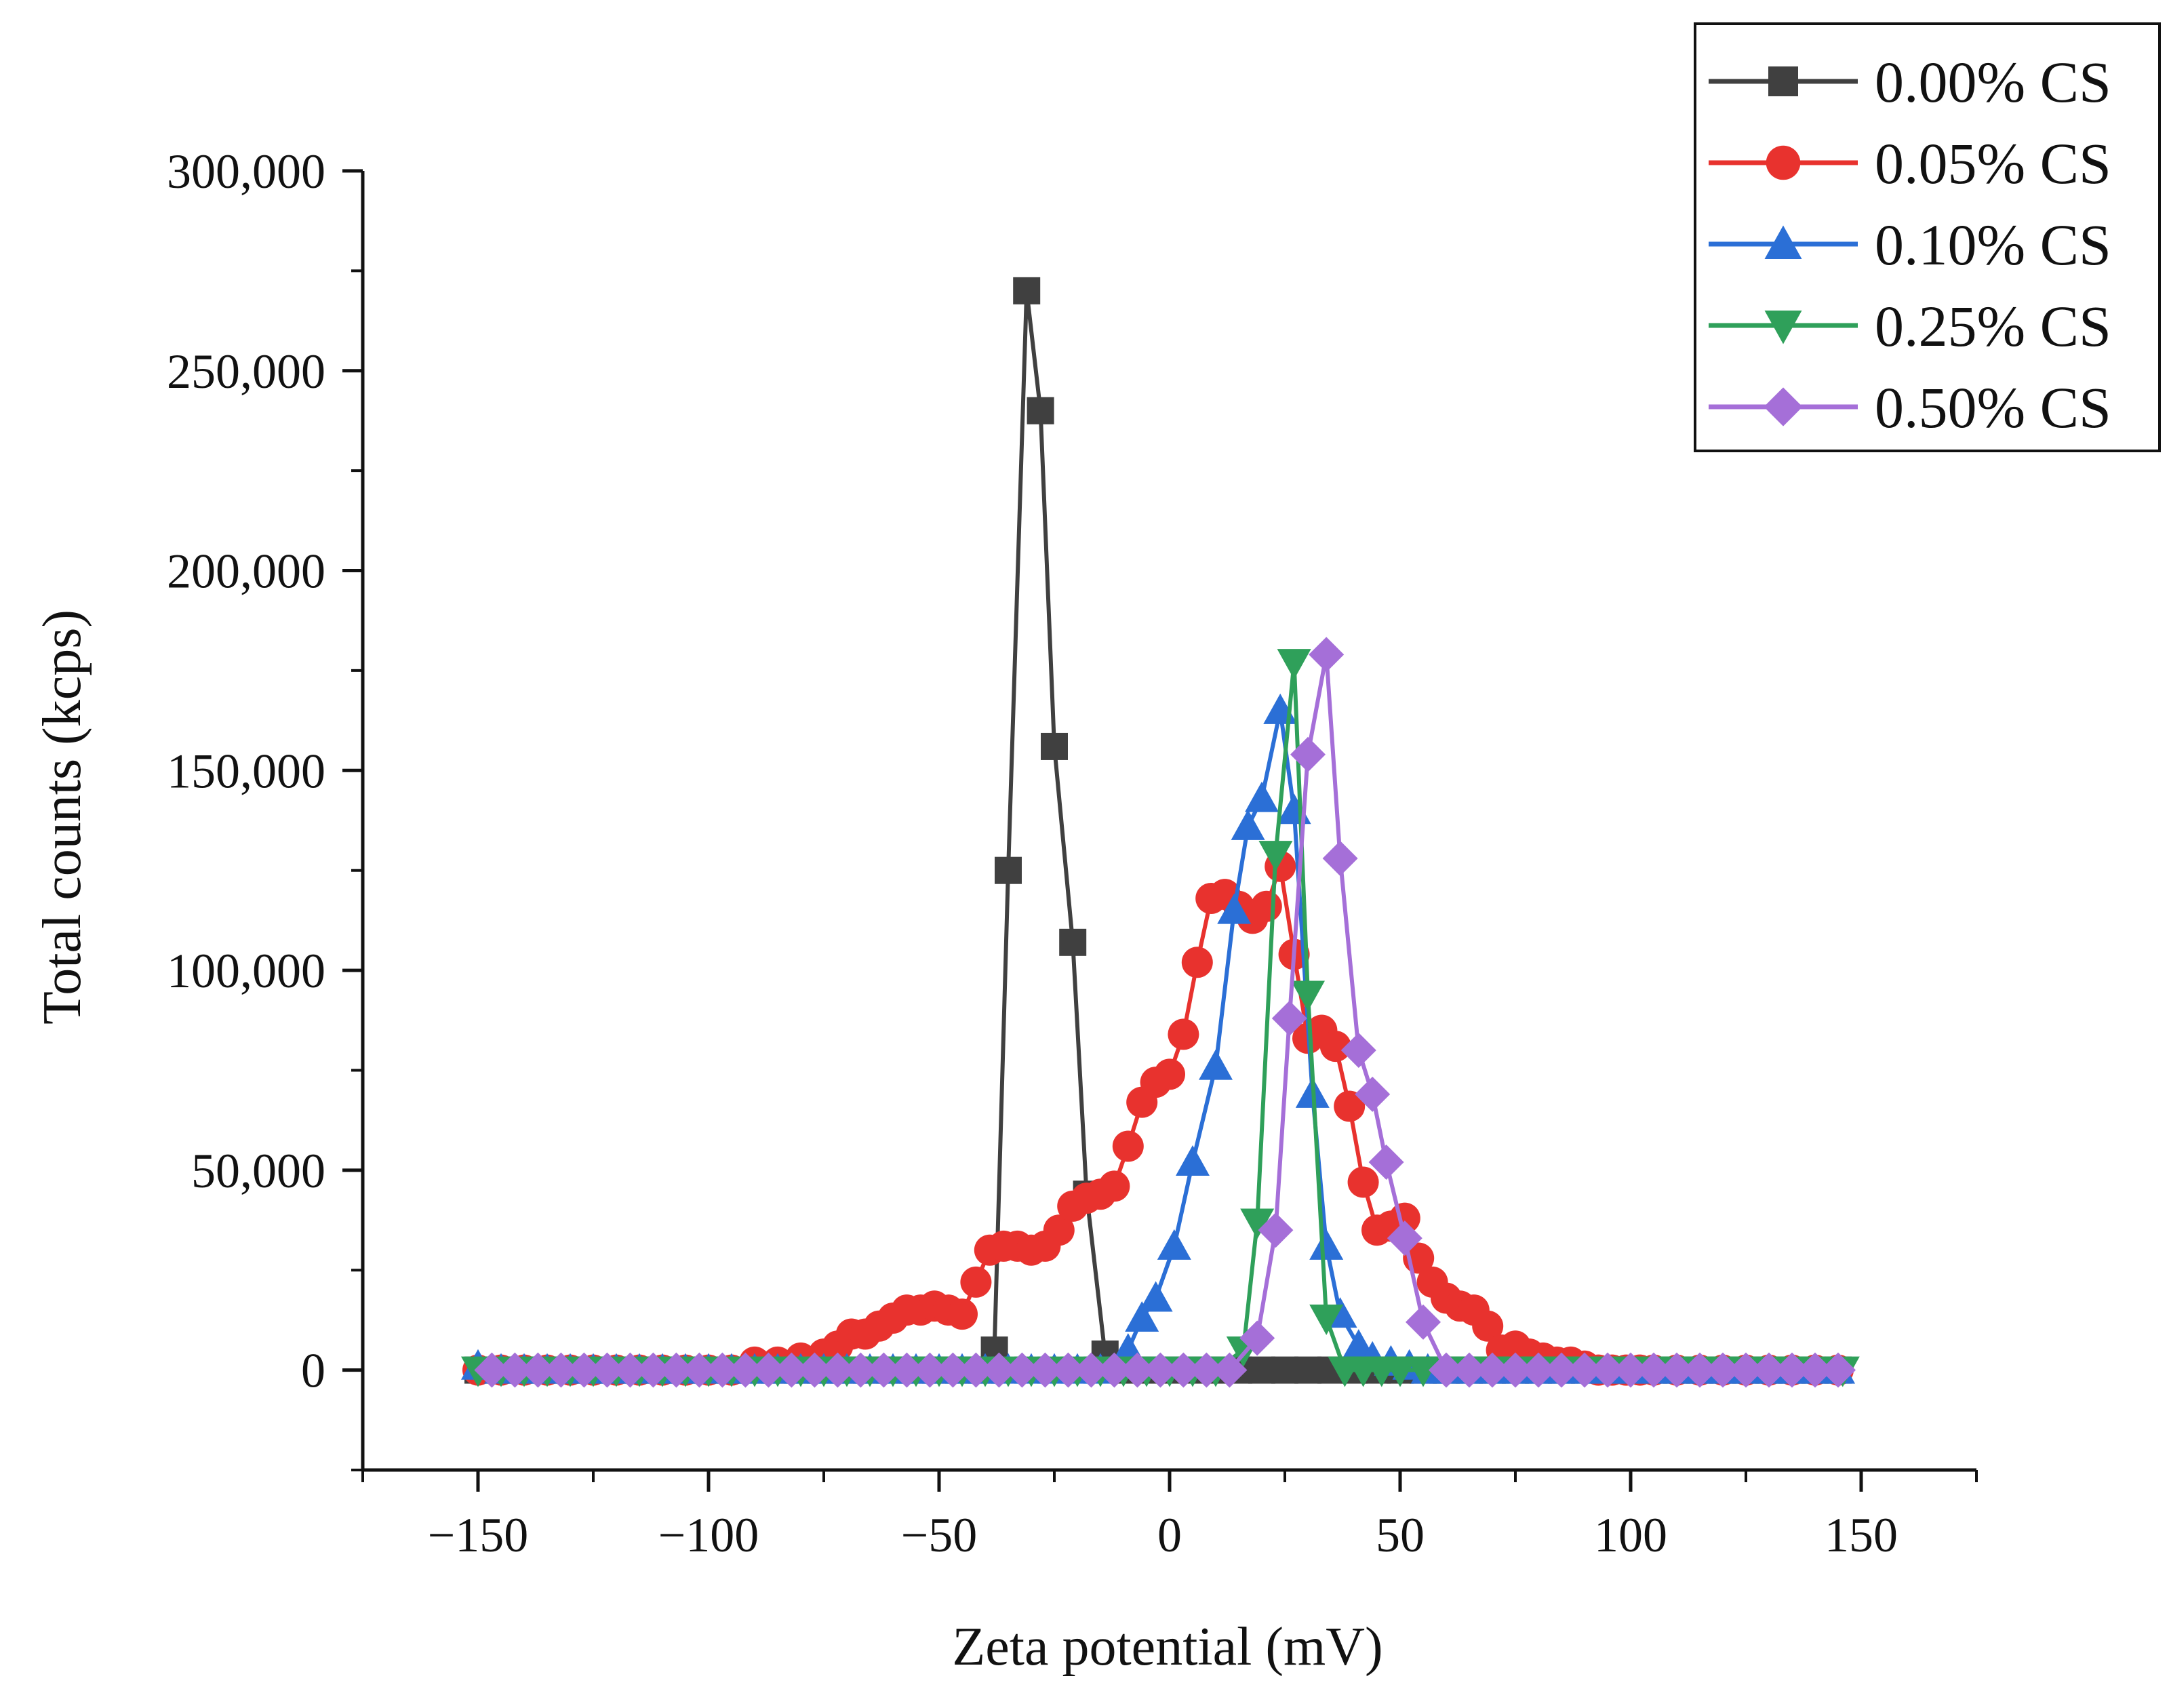  Describe the element at coordinates (940, 1535) in the screenshot. I see `x-tick-label: −50` at that location.